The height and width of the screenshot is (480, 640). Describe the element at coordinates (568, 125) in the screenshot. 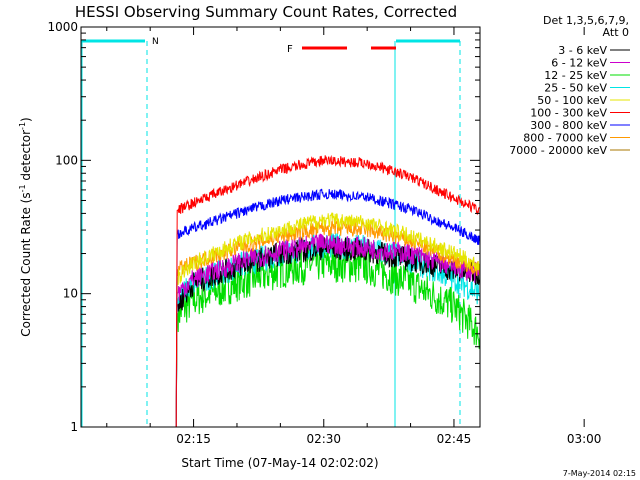

I see `legend-label-6: 300 - 800 keV` at that location.